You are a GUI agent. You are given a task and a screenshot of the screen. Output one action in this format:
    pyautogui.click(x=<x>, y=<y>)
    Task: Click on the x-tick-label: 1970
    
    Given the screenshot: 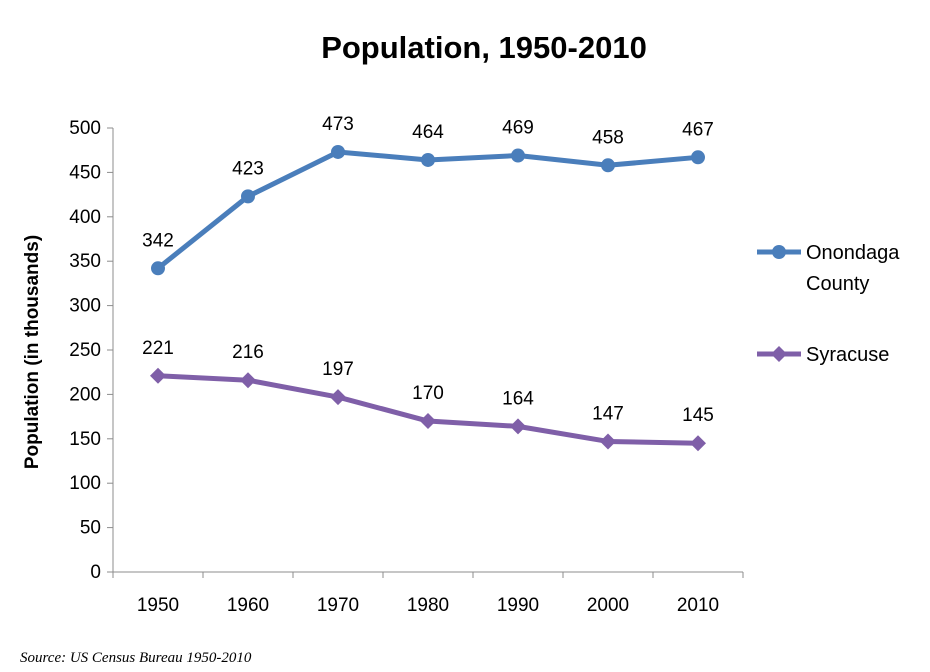 What is the action you would take?
    pyautogui.click(x=338, y=605)
    